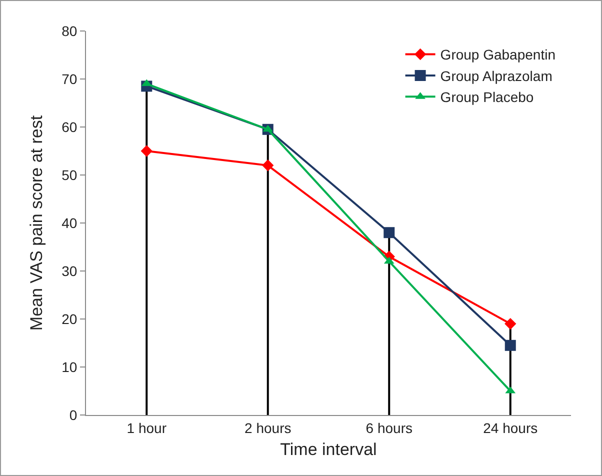  I want to click on x-tick-label: 24 hours, so click(510, 428).